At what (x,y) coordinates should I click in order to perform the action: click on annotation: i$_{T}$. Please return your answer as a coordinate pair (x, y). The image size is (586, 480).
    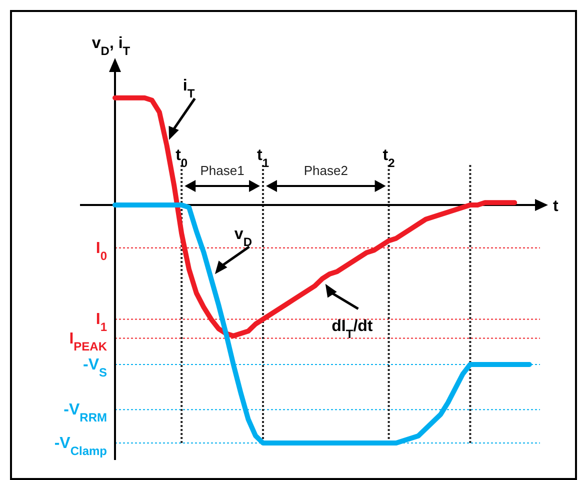
    Looking at the image, I should click on (189, 89).